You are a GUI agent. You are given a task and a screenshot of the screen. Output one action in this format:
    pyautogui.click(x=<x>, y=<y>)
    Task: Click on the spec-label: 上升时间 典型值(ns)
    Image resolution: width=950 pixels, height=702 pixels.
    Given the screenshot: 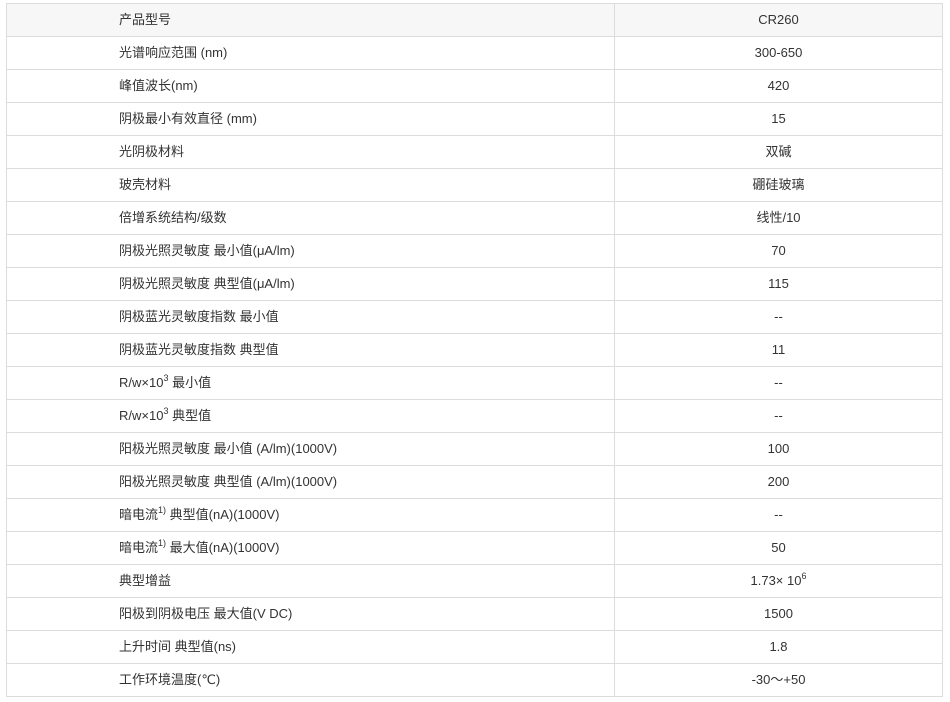 What is the action you would take?
    pyautogui.click(x=310, y=647)
    